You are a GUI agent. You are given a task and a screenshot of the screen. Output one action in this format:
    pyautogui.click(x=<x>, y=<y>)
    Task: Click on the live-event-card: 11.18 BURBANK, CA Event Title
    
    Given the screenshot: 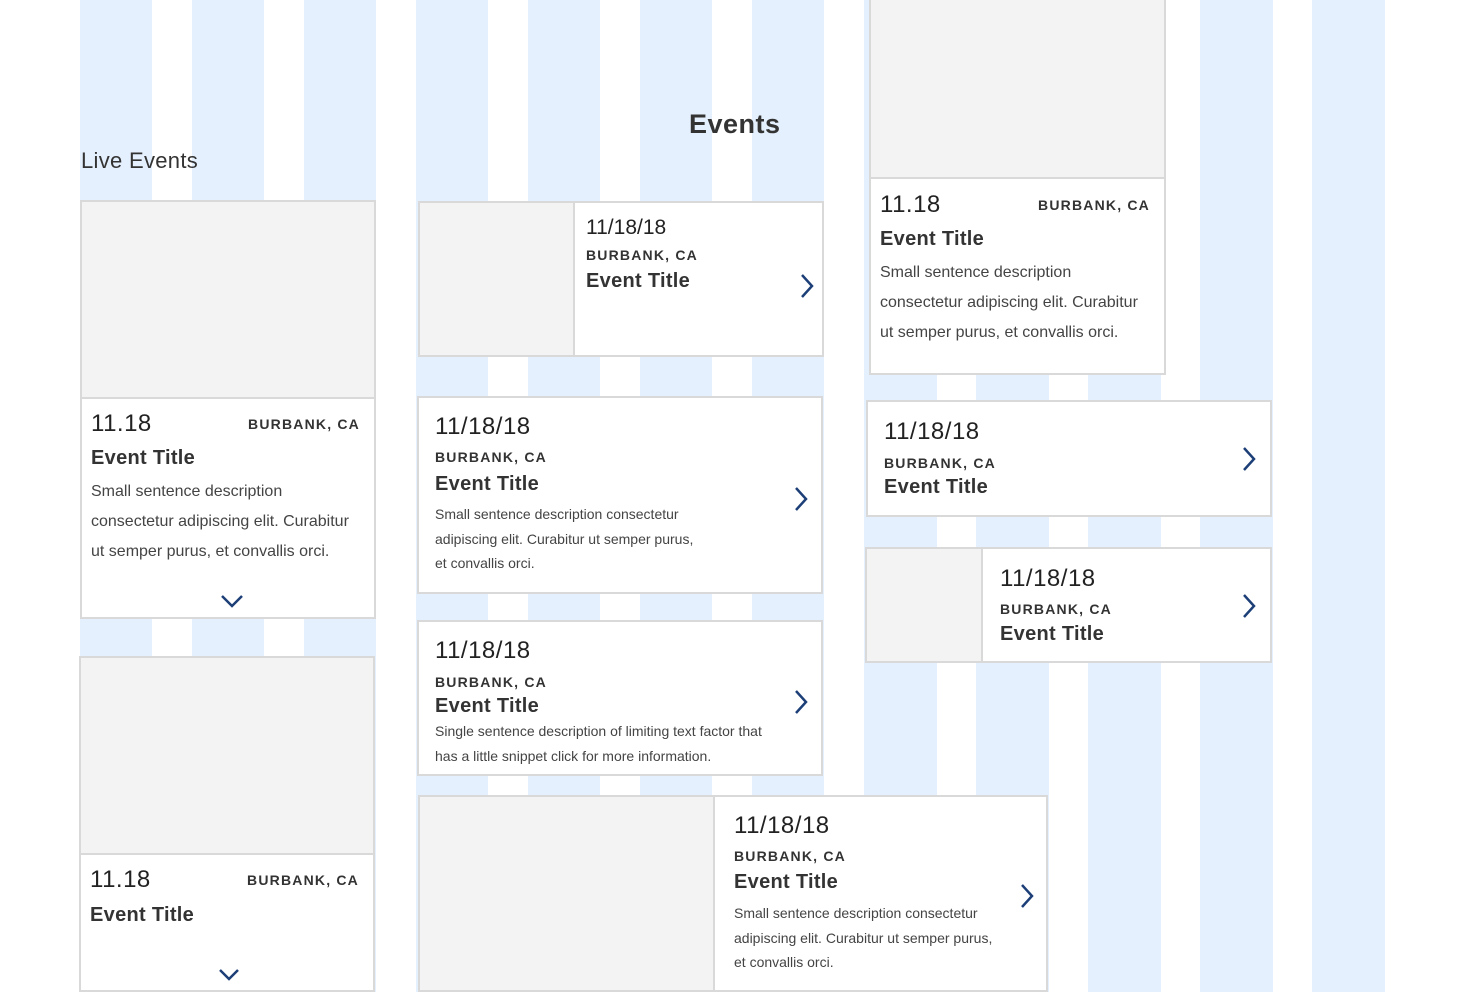 What is the action you would take?
    pyautogui.click(x=227, y=824)
    